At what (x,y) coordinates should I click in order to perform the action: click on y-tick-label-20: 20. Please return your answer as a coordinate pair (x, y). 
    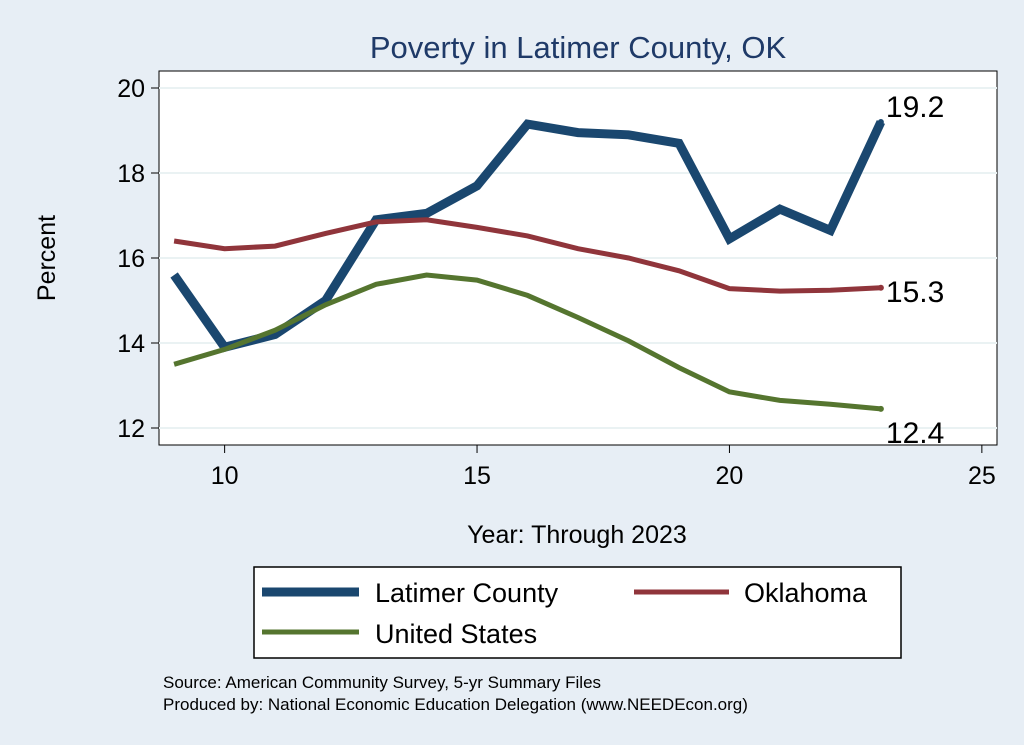
    Looking at the image, I should click on (131, 89).